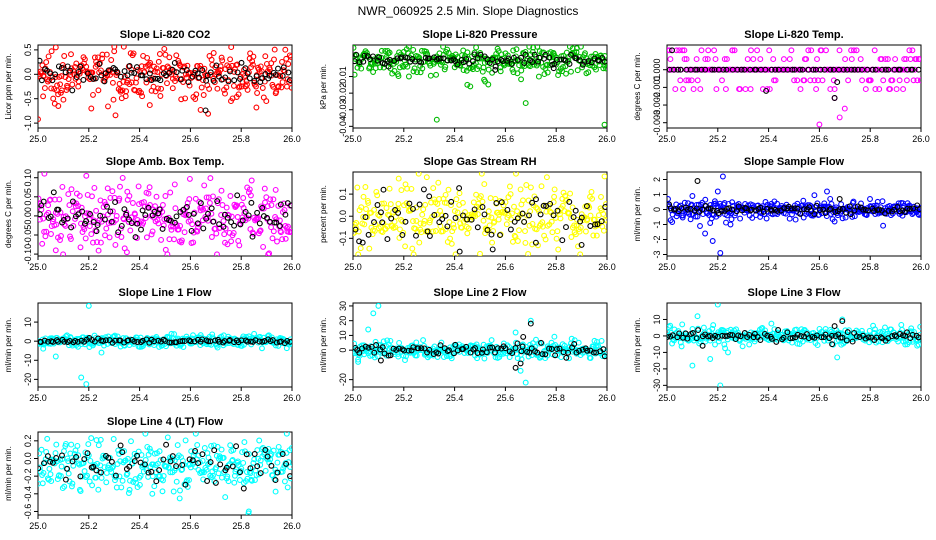 The width and height of the screenshot is (936, 540). Describe the element at coordinates (468, 11) in the screenshot. I see `figure-title: NWR_060925 2.5 Min. Slope Diagnostics` at that location.